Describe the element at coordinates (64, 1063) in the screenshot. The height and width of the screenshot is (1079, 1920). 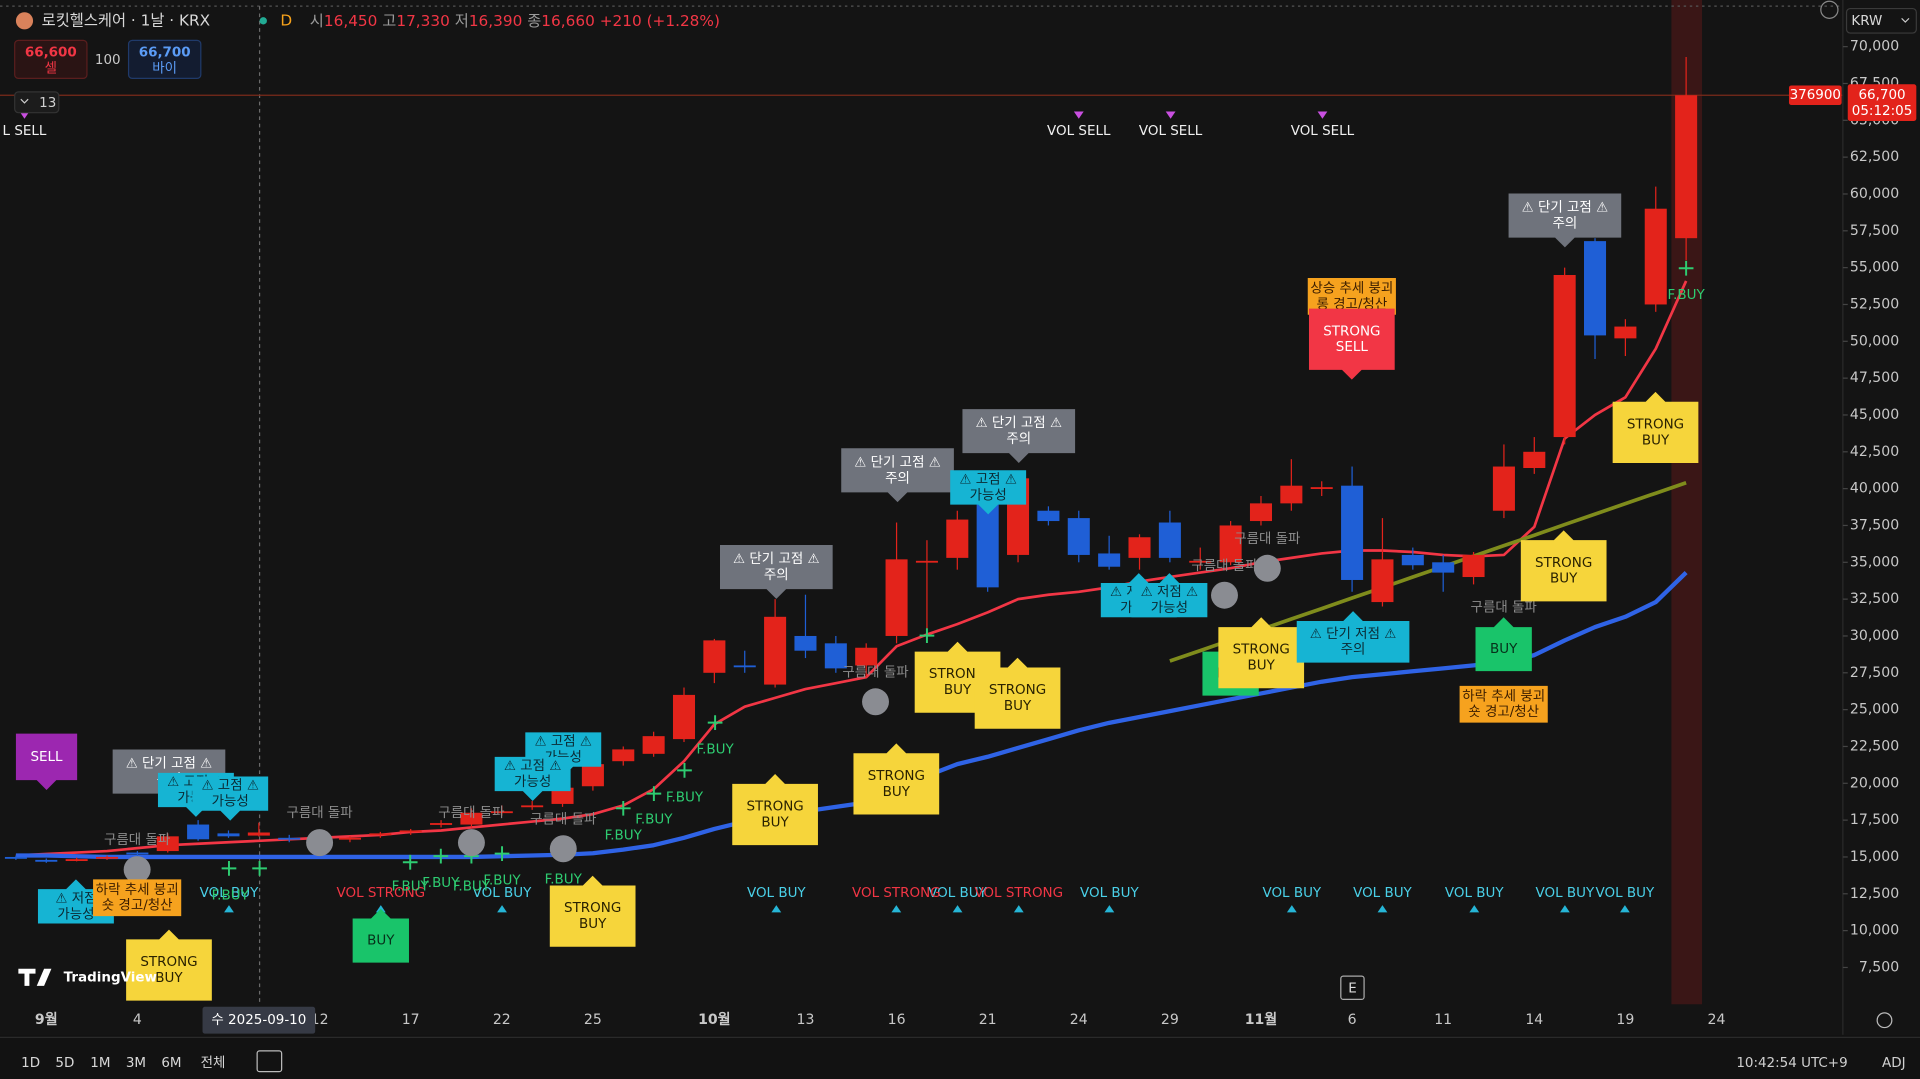
I see `range-button: 5D` at that location.